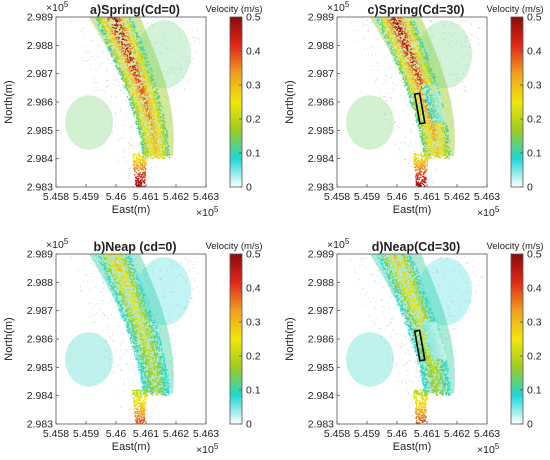 The width and height of the screenshot is (550, 460). What do you see at coordinates (89, 122) in the screenshot?
I see `flow-lobe-west` at bounding box center [89, 122].